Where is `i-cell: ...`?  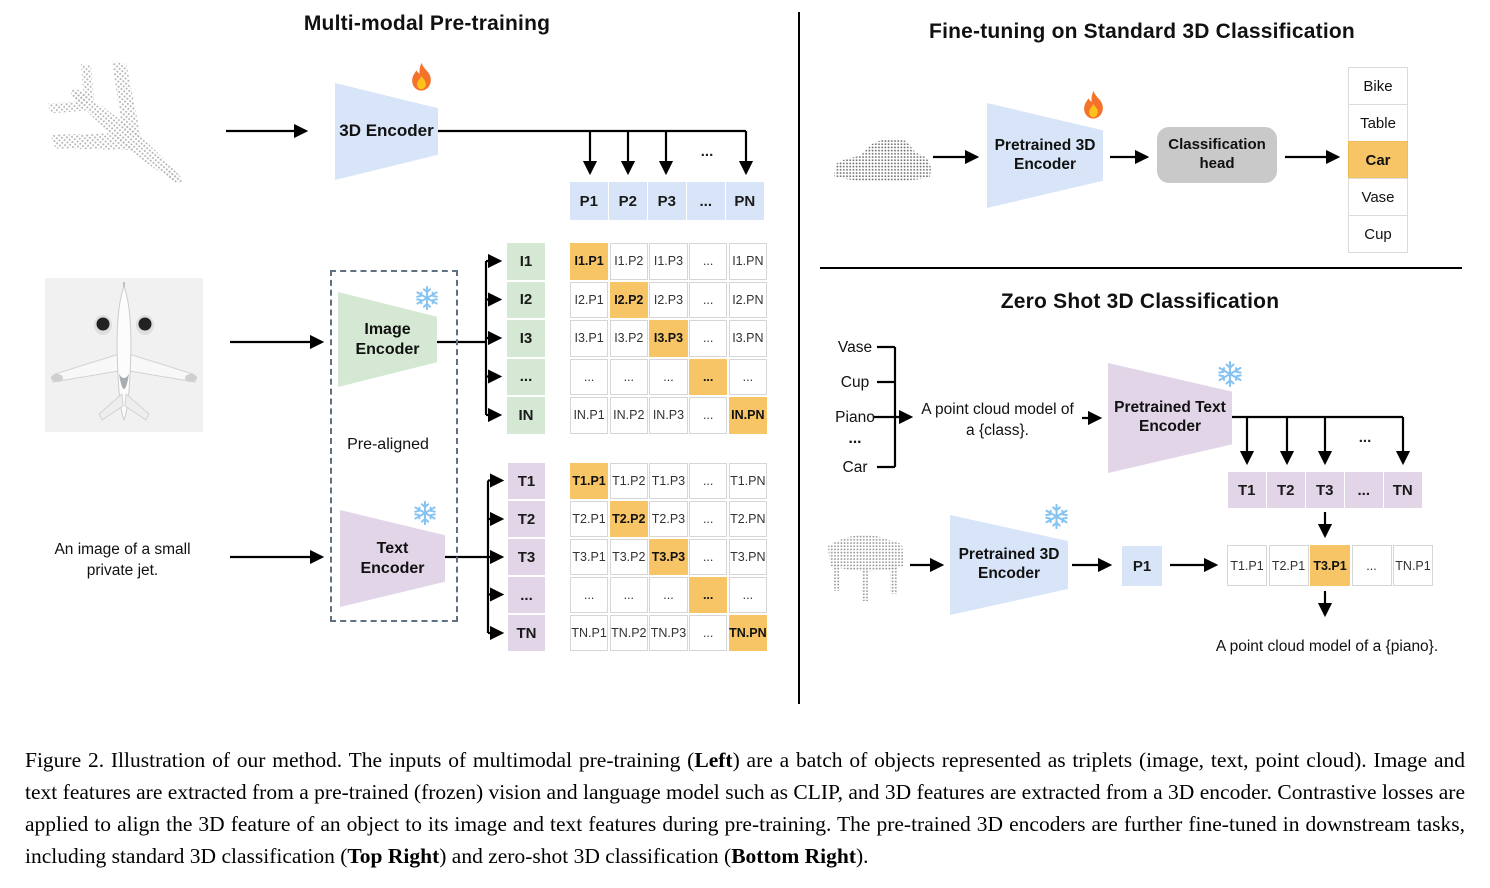
i-cell: ... is located at coordinates (526, 376).